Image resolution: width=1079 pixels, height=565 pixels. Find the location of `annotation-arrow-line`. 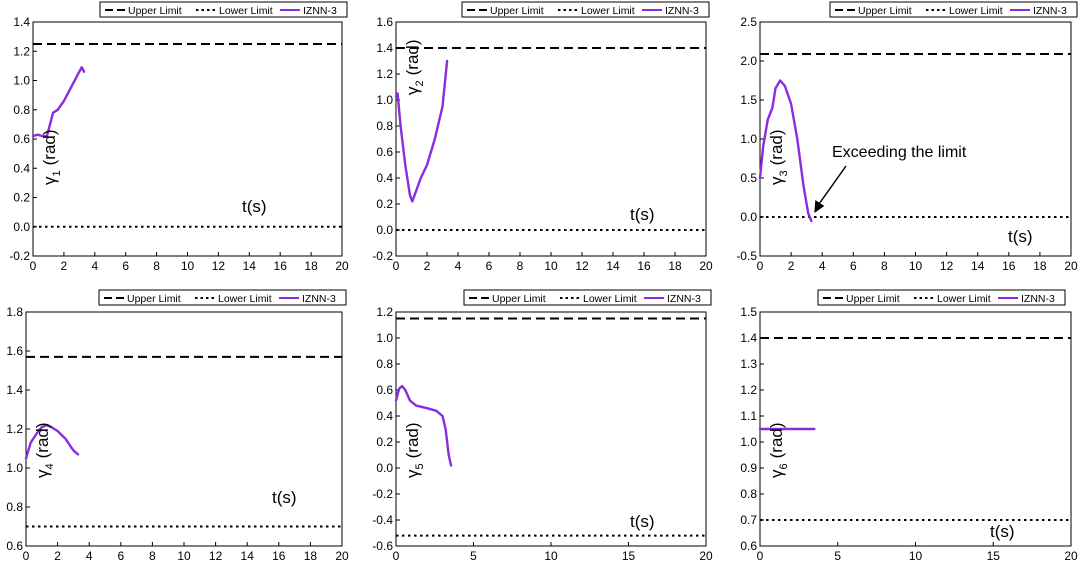

annotation-arrow-line is located at coordinates (832, 185).